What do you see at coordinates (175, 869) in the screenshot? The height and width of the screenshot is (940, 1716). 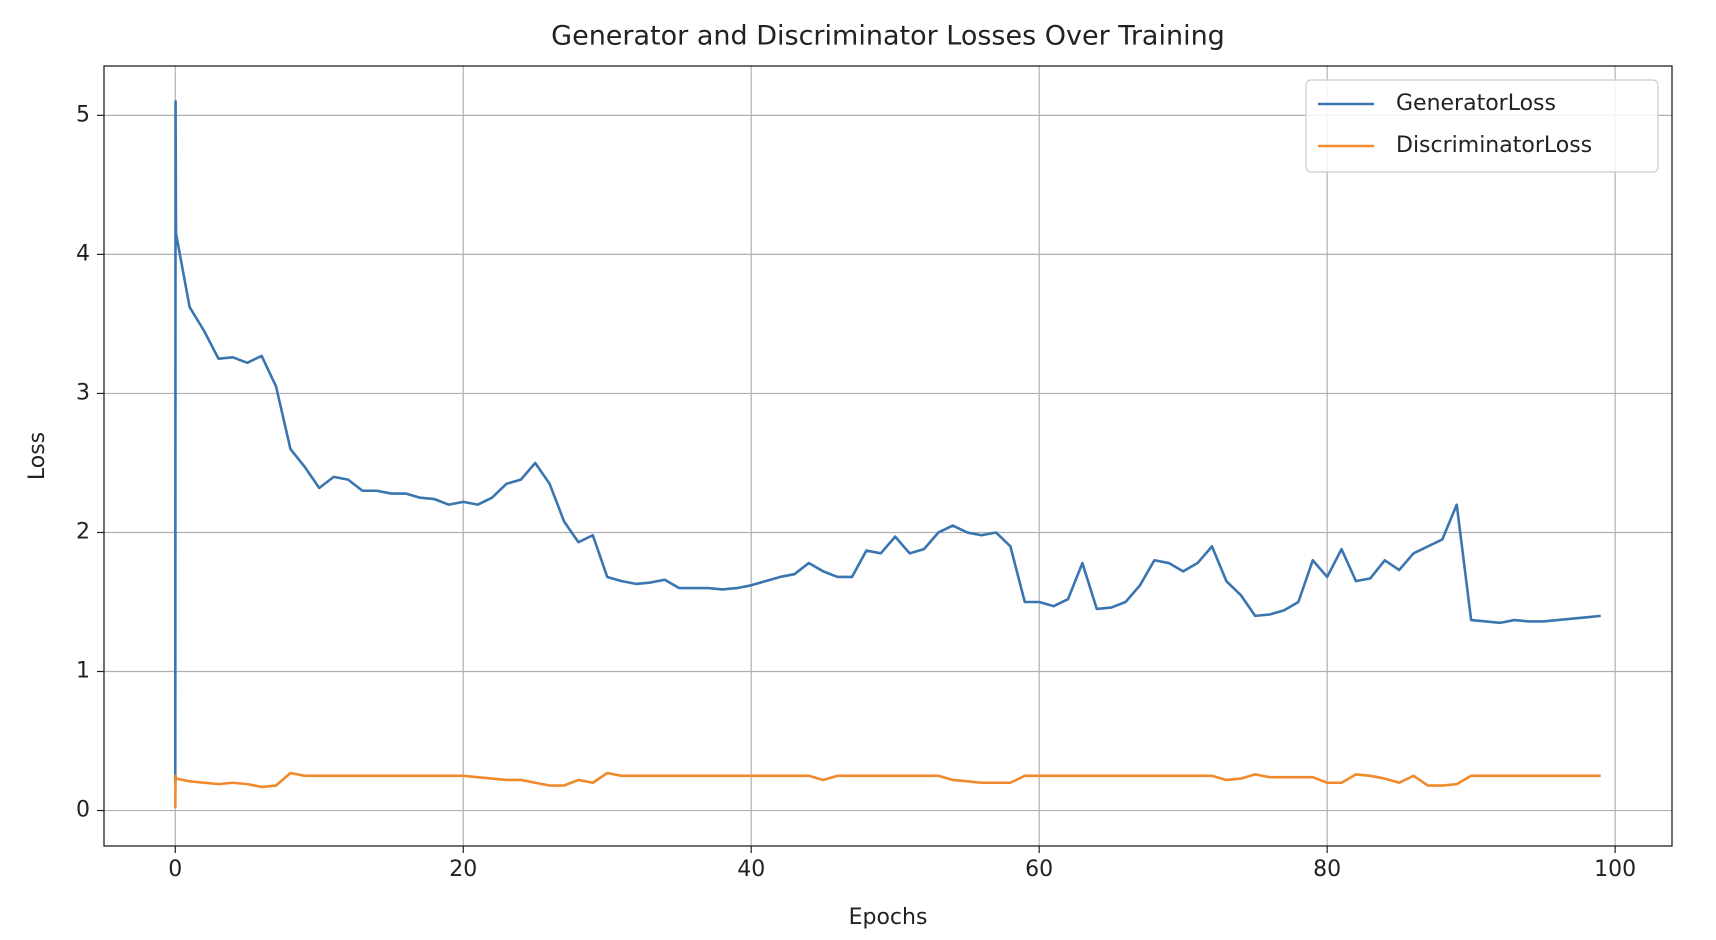 I see `x-tick-label: 0` at bounding box center [175, 869].